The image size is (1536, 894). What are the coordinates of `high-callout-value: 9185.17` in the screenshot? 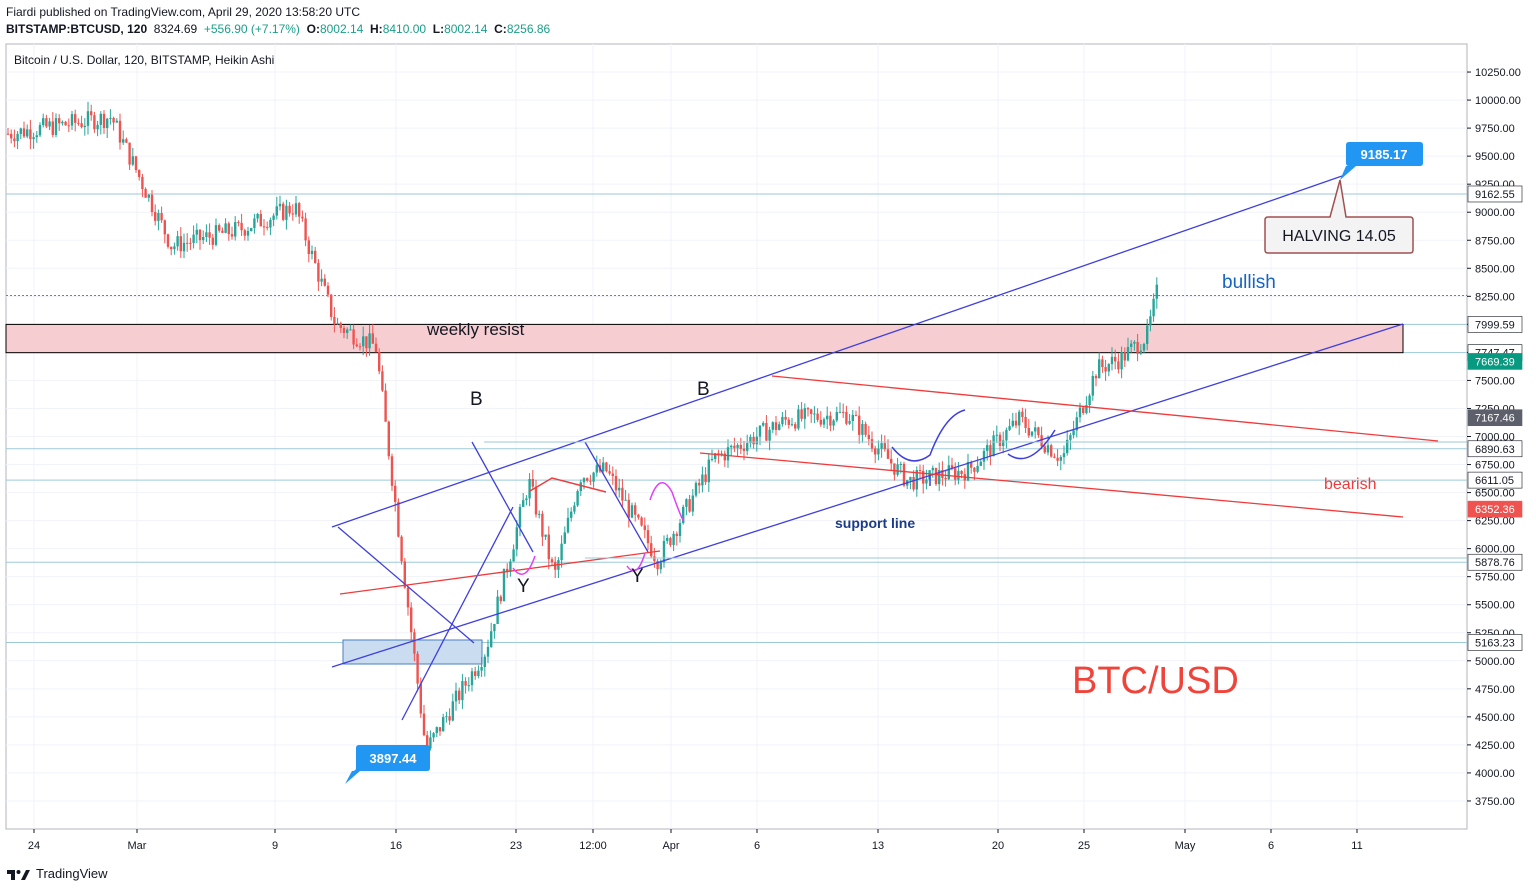 It's located at (1384, 154).